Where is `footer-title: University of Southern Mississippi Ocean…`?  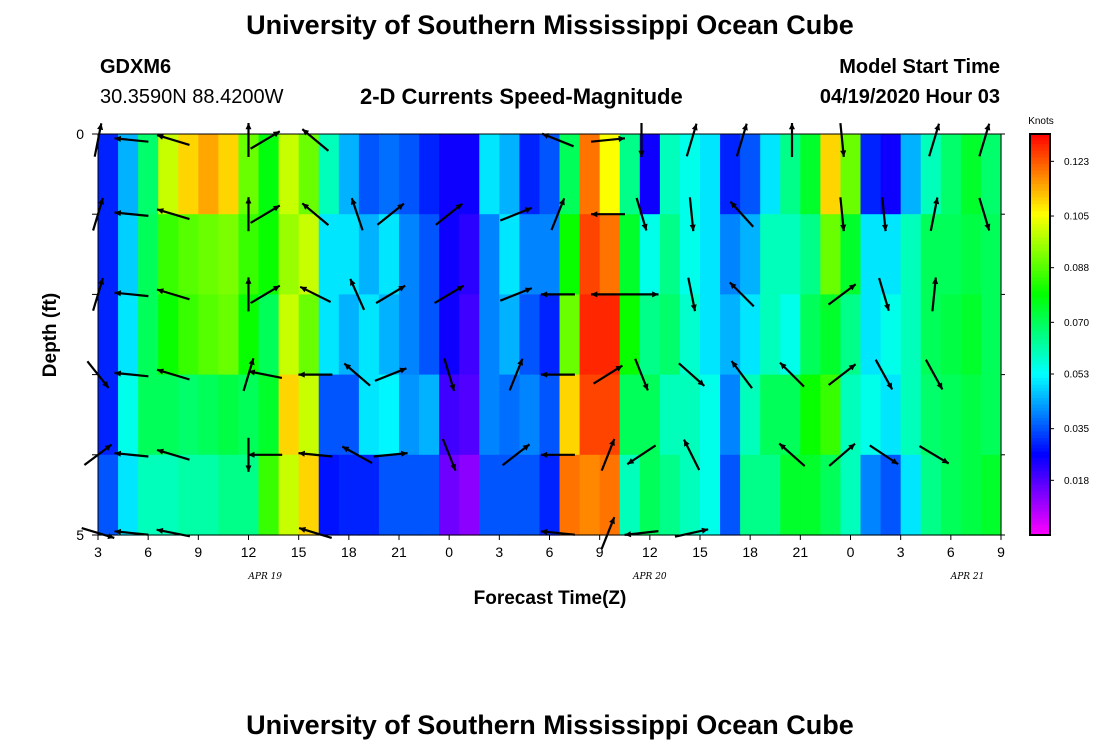
footer-title: University of Southern Mississippi Ocean… is located at coordinates (550, 725).